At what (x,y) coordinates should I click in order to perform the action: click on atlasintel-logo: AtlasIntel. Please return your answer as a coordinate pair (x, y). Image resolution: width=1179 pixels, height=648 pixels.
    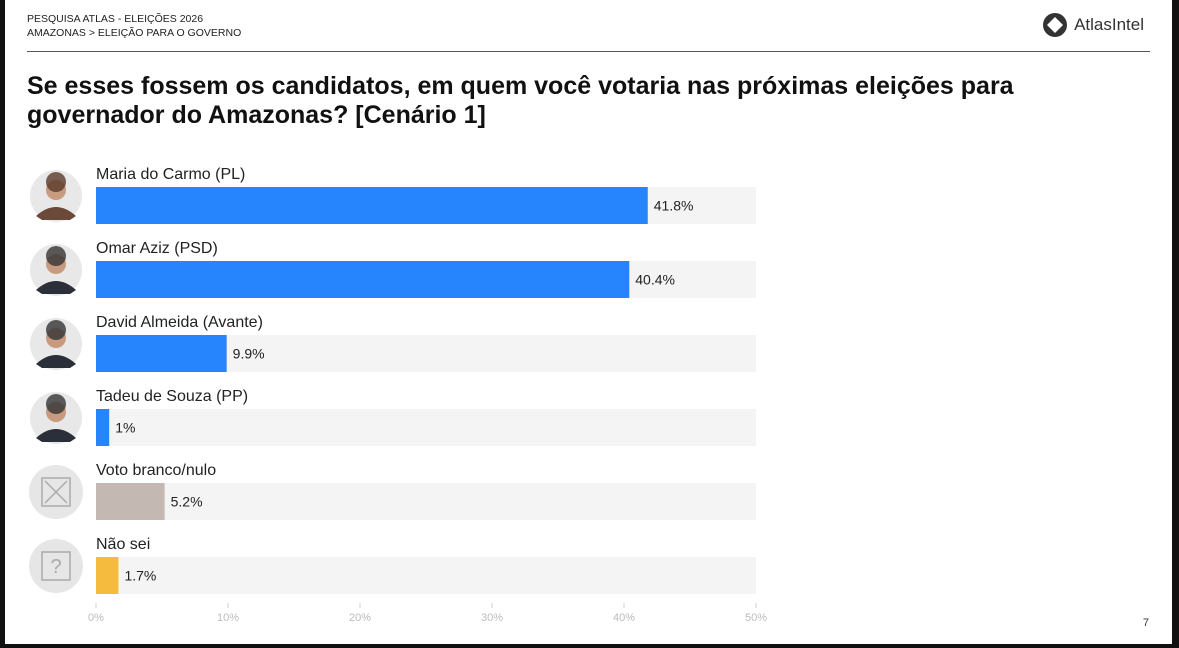
    Looking at the image, I should click on (1093, 25).